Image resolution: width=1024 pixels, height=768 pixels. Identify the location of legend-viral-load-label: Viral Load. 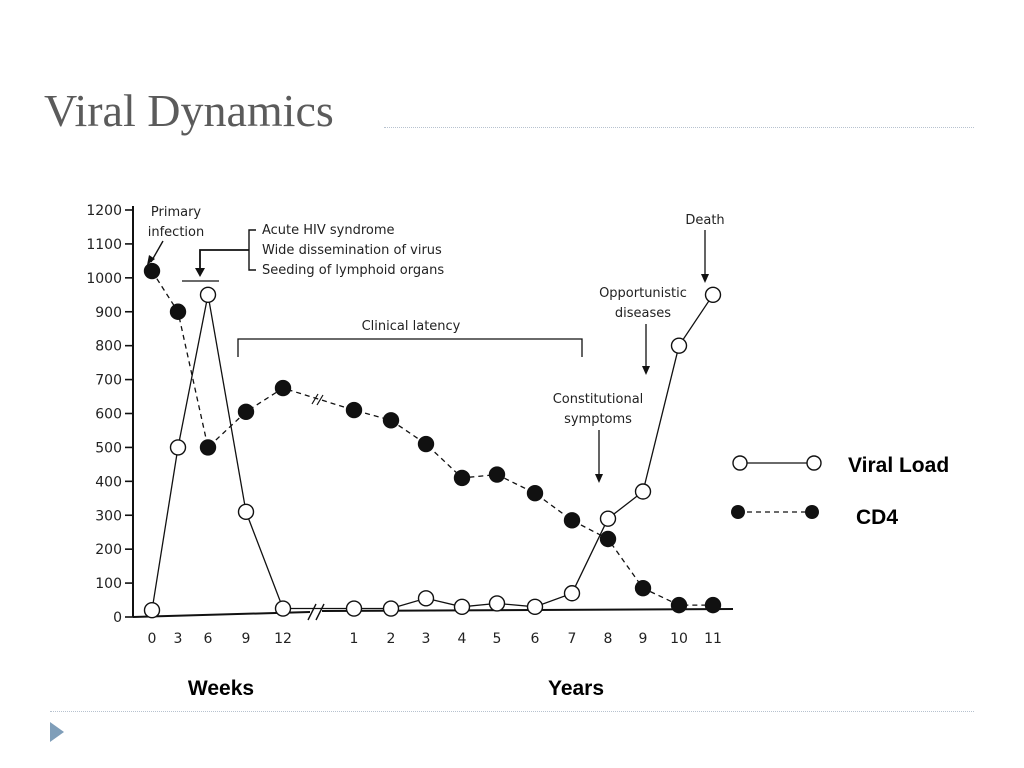
(898, 465).